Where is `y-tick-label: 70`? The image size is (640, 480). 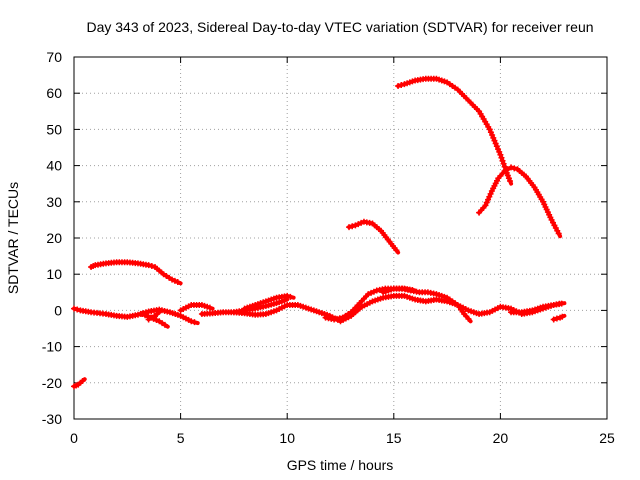 y-tick-label: 70 is located at coordinates (54, 57).